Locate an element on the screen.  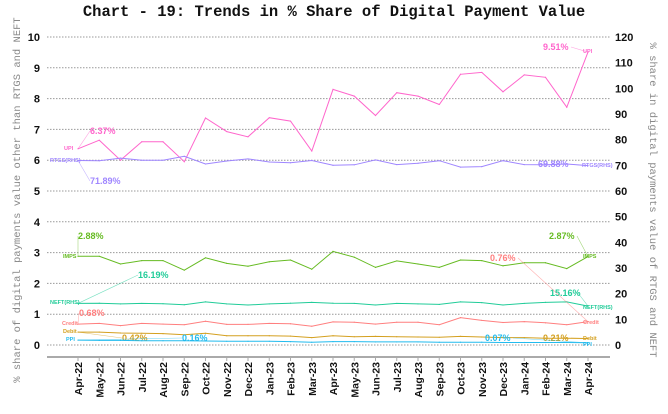
y-tick-label: 5 is located at coordinates (37, 192).